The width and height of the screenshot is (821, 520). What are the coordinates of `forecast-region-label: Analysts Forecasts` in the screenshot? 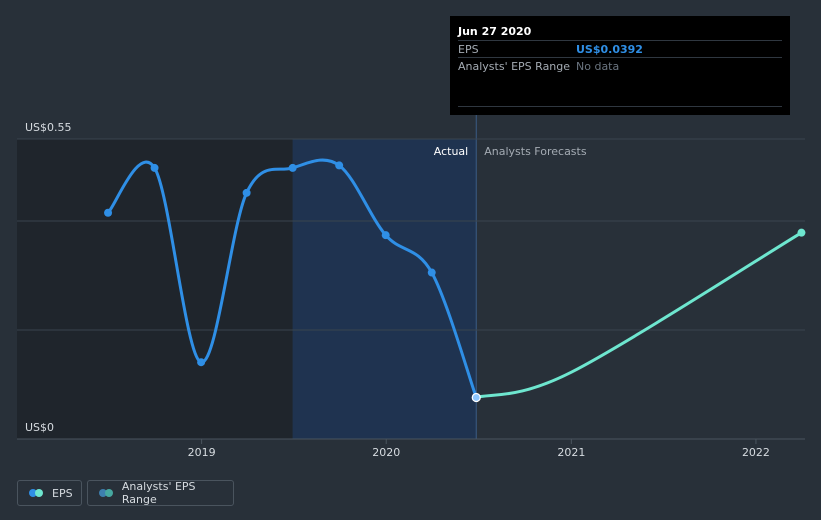 It's located at (535, 151).